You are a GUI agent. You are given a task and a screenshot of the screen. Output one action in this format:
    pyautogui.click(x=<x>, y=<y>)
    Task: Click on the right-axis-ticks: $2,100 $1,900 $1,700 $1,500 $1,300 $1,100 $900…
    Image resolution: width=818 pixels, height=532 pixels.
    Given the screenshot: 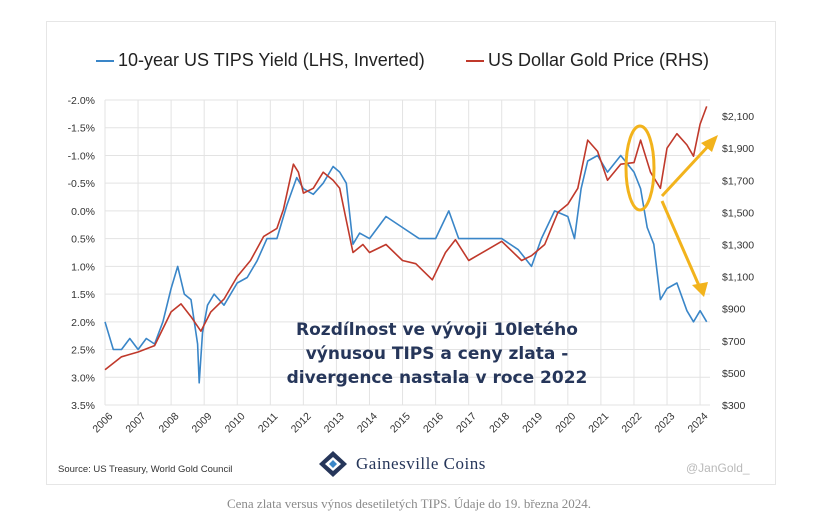 What is the action you would take?
    pyautogui.click(x=738, y=261)
    